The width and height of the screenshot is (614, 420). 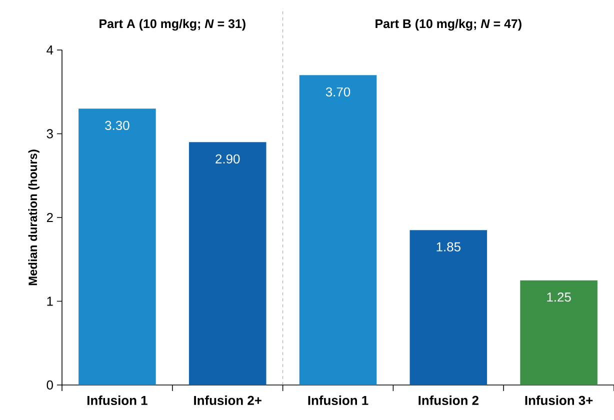 What do you see at coordinates (228, 401) in the screenshot?
I see `x-tick-label: Infusion 2+` at bounding box center [228, 401].